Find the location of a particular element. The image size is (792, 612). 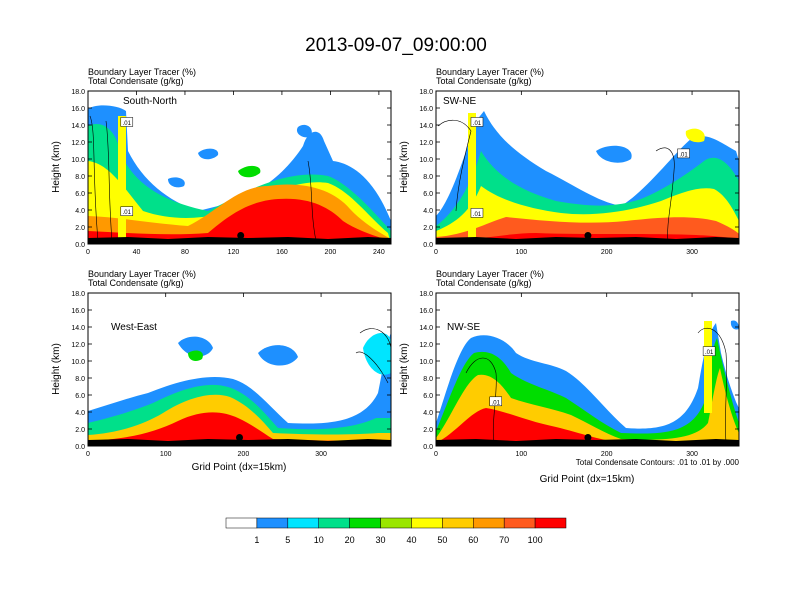

x-axis-label: Grid Point (dx=15km) is located at coordinates (587, 479).